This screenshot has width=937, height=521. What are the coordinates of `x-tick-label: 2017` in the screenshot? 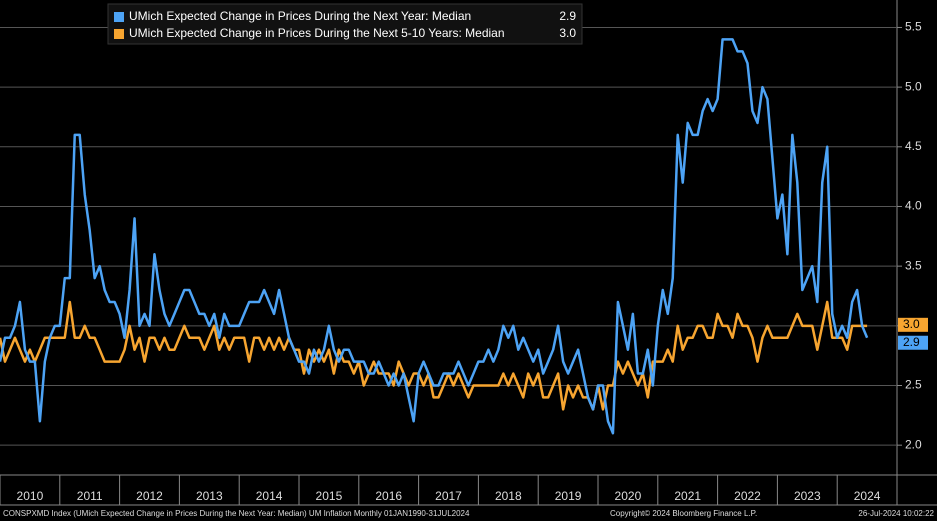 It's located at (448, 496).